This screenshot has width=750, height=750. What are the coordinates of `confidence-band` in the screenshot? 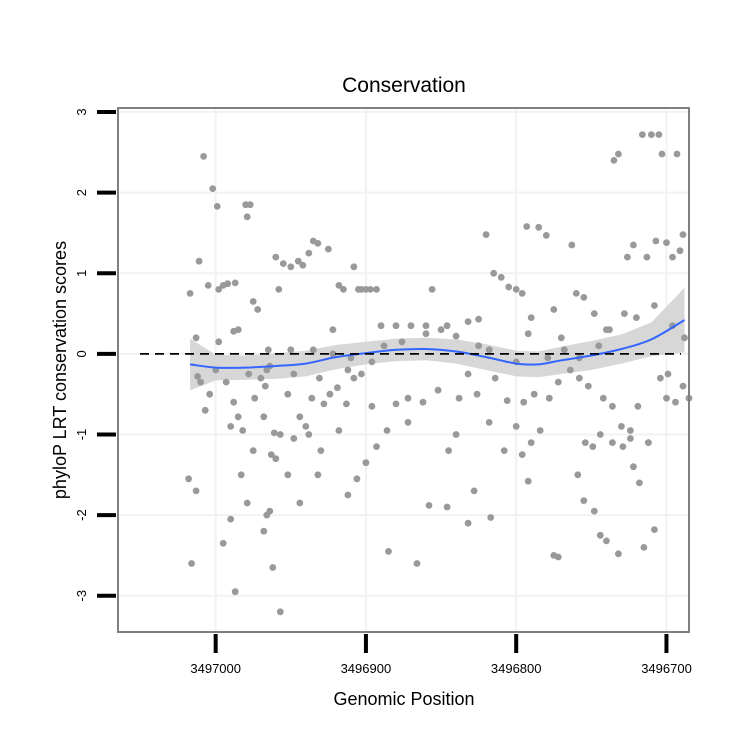 It's located at (437, 339).